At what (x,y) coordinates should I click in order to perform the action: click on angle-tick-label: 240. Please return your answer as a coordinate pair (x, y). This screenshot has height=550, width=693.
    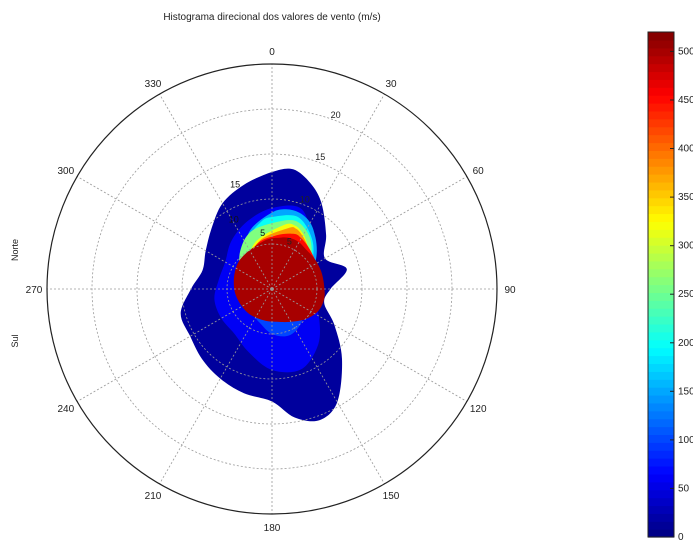
    Looking at the image, I should click on (65, 409).